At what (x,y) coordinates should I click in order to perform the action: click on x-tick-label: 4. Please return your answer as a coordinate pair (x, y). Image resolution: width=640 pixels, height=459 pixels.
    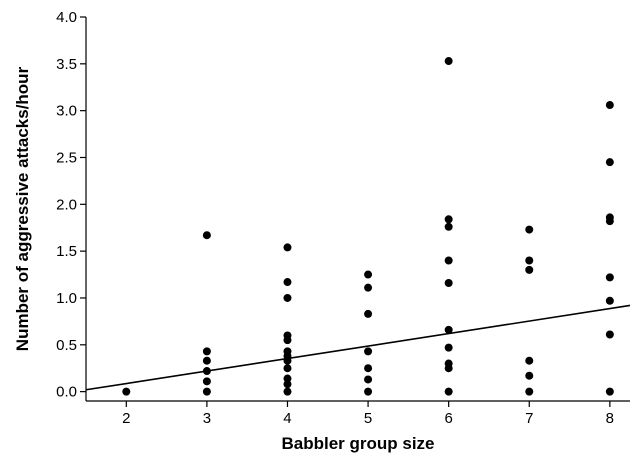
    Looking at the image, I should click on (287, 418).